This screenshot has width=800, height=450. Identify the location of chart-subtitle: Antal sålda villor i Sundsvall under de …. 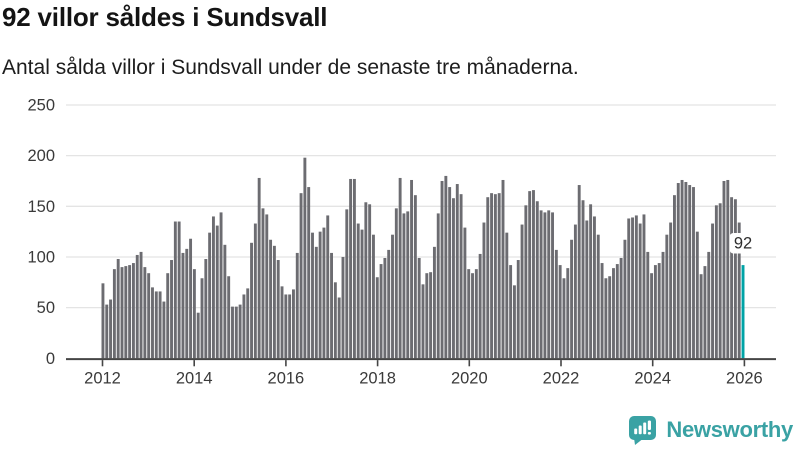
(290, 67).